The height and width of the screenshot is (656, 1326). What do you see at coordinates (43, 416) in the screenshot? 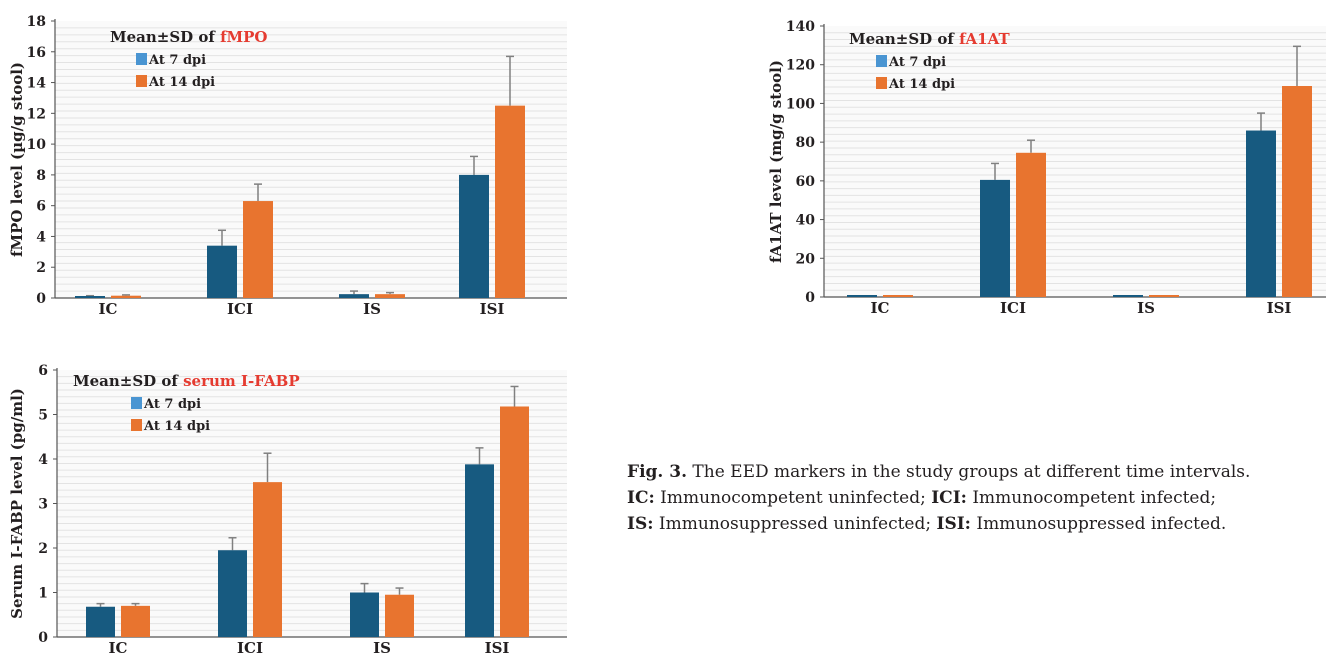
I see `y-tick-label: 5` at bounding box center [43, 416].